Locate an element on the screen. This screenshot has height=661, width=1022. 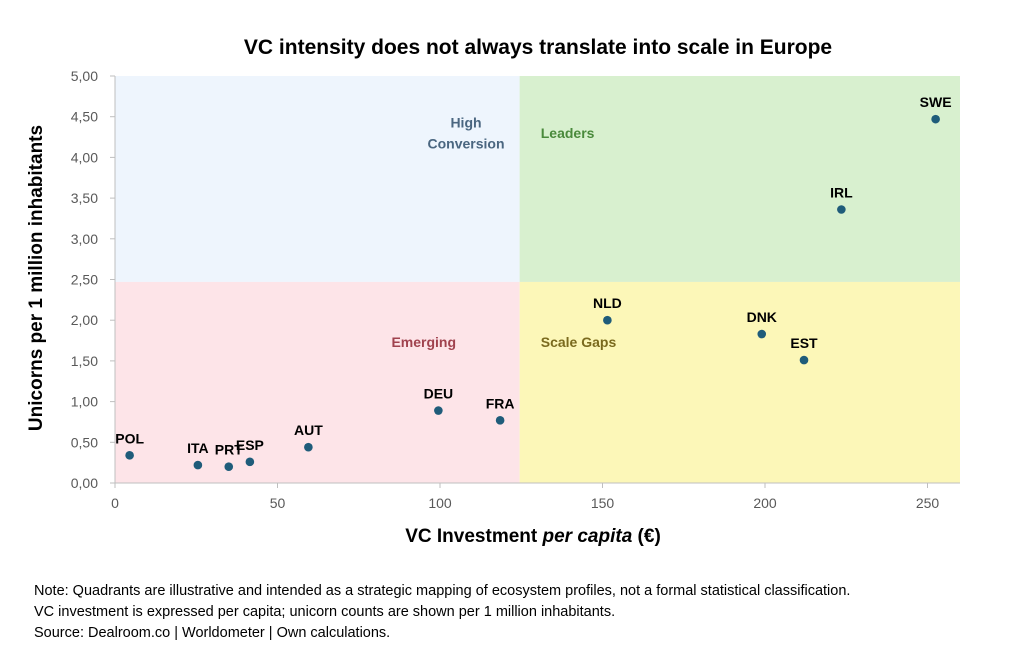
point-dnk is located at coordinates (762, 334).